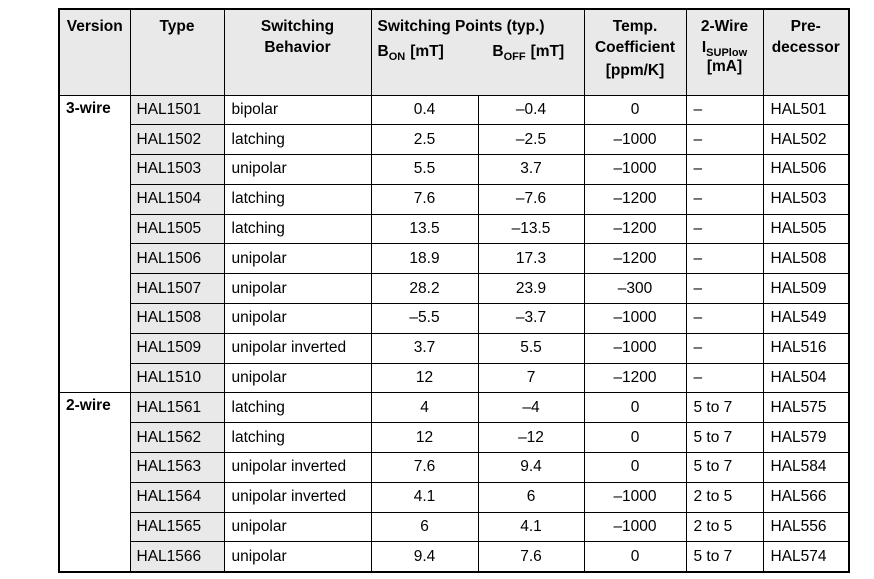 This screenshot has height=579, width=874. Describe the element at coordinates (424, 467) in the screenshot. I see `bon-cell: 7.6` at that location.